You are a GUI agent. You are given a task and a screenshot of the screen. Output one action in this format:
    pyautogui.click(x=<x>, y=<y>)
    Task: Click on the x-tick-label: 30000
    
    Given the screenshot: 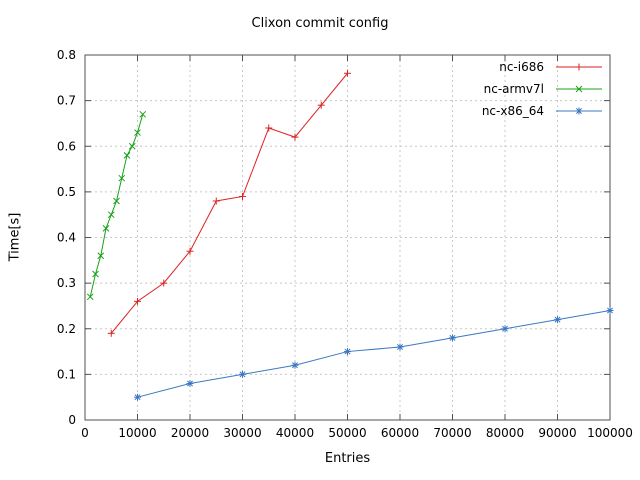 What is the action you would take?
    pyautogui.click(x=242, y=433)
    